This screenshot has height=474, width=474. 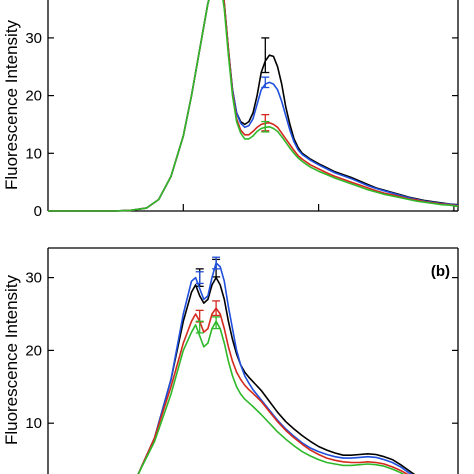 What do you see at coordinates (11, 104) in the screenshot?
I see `panel-a-ylabel: Fluorescence Intensity` at bounding box center [11, 104].